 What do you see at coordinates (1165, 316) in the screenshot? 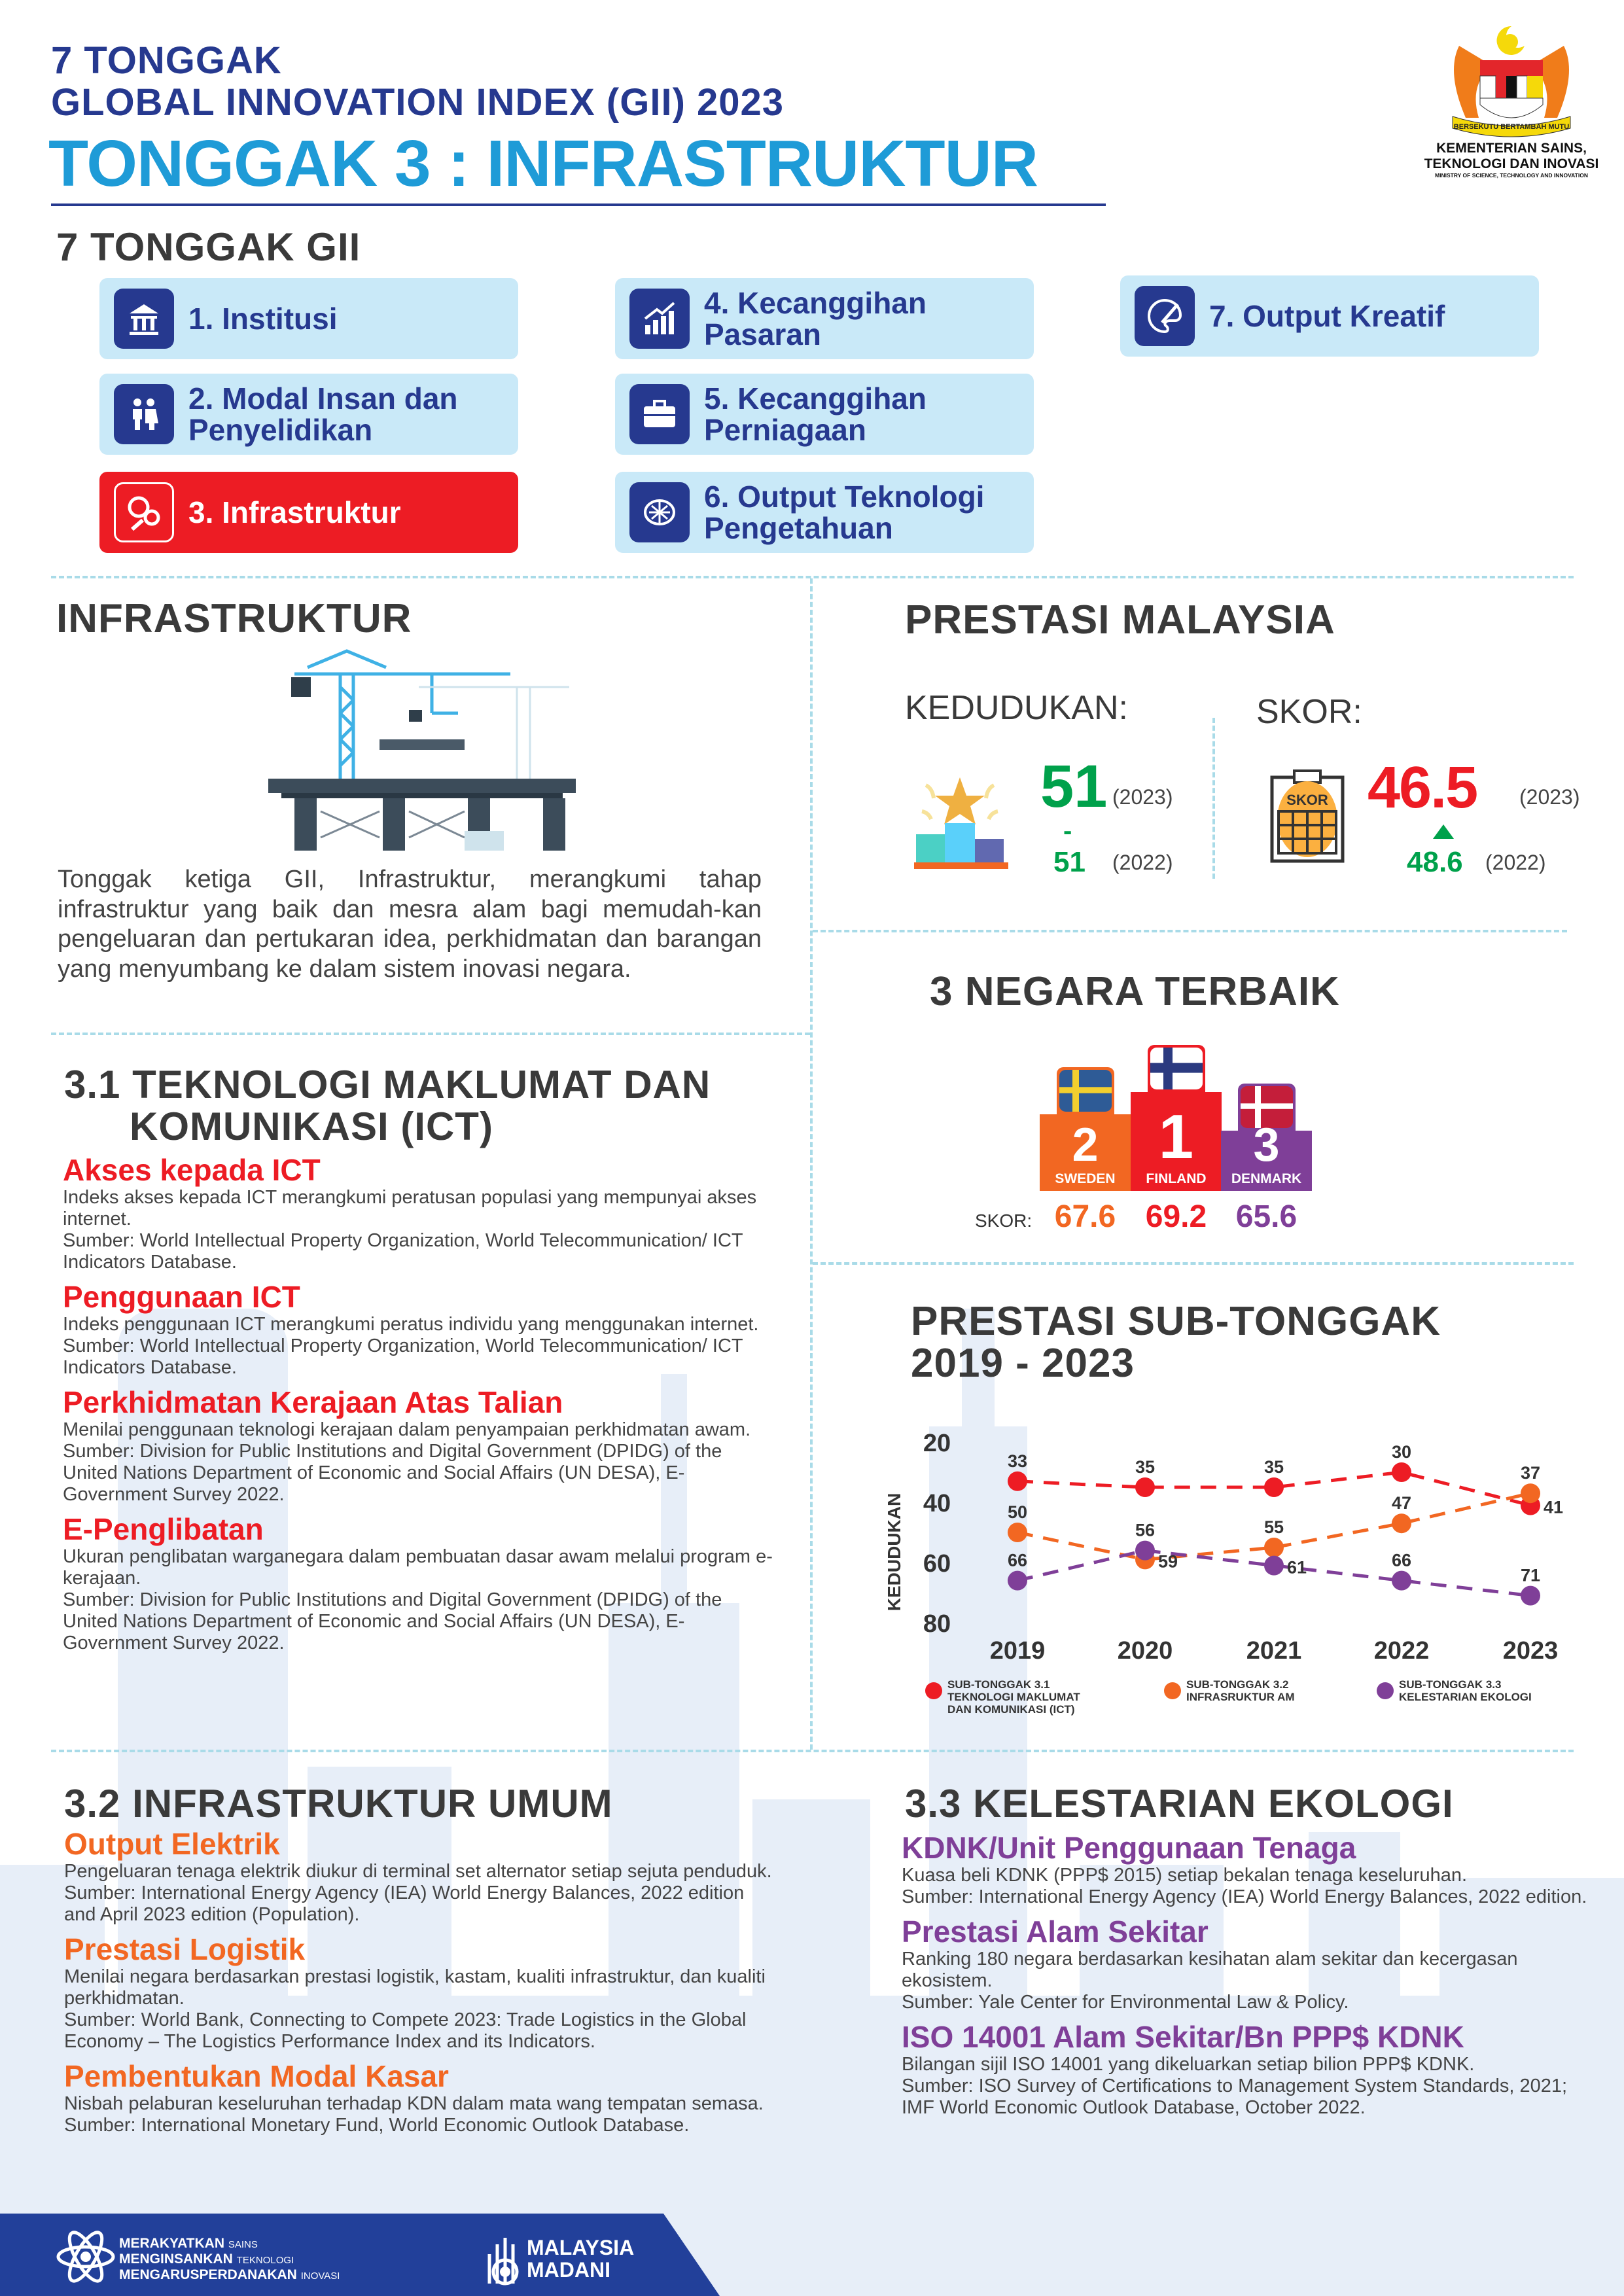
I see `palette-icon` at bounding box center [1165, 316].